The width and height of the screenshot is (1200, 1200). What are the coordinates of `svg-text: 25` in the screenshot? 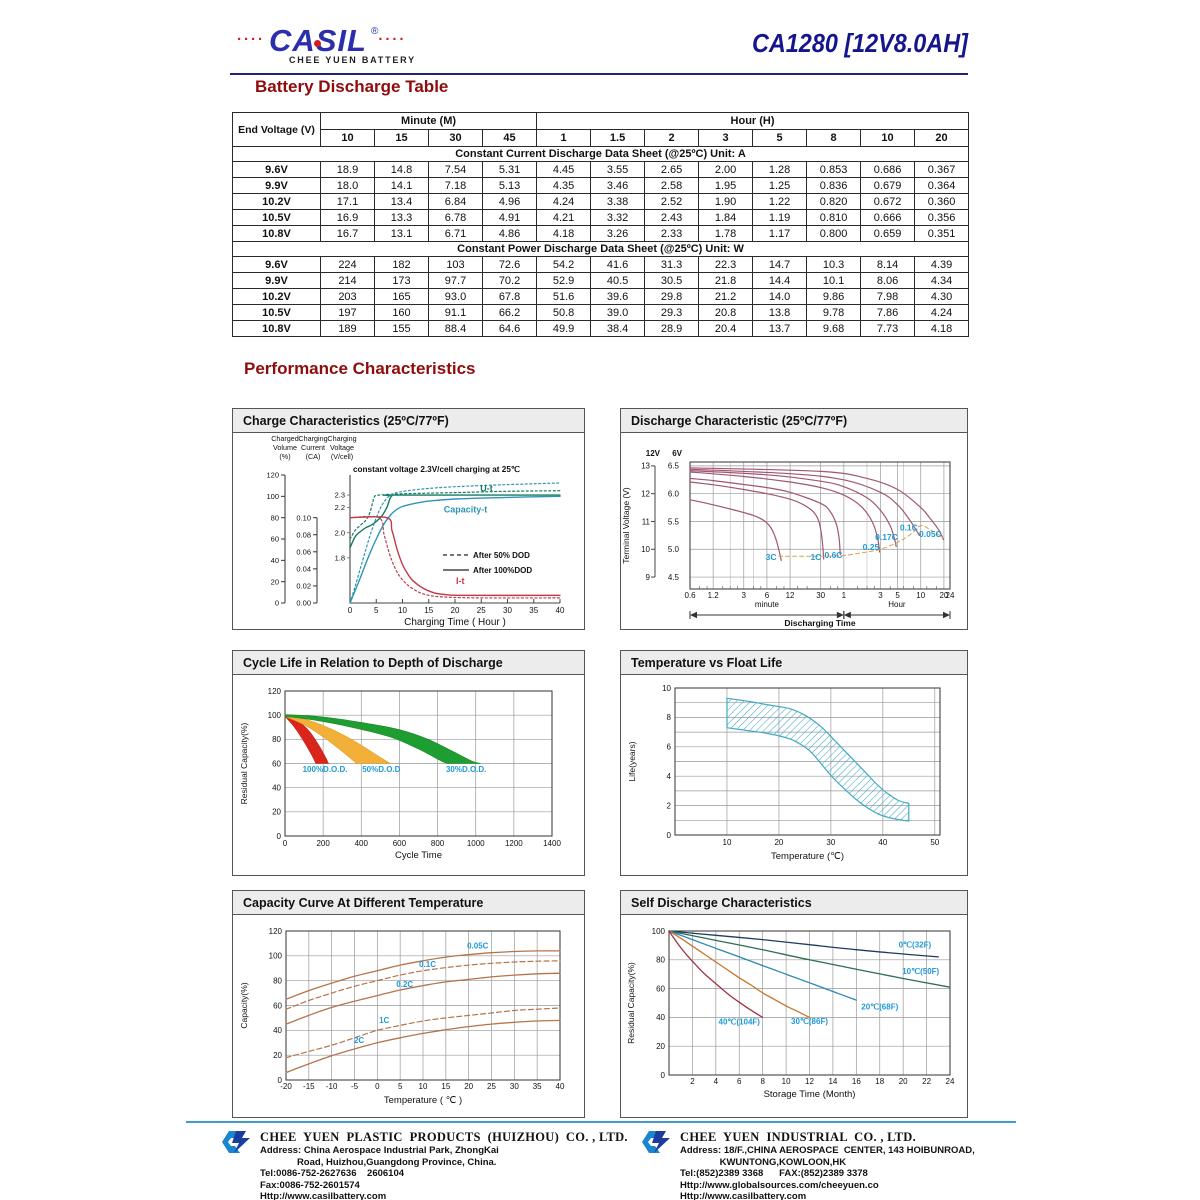 It's located at (481, 610).